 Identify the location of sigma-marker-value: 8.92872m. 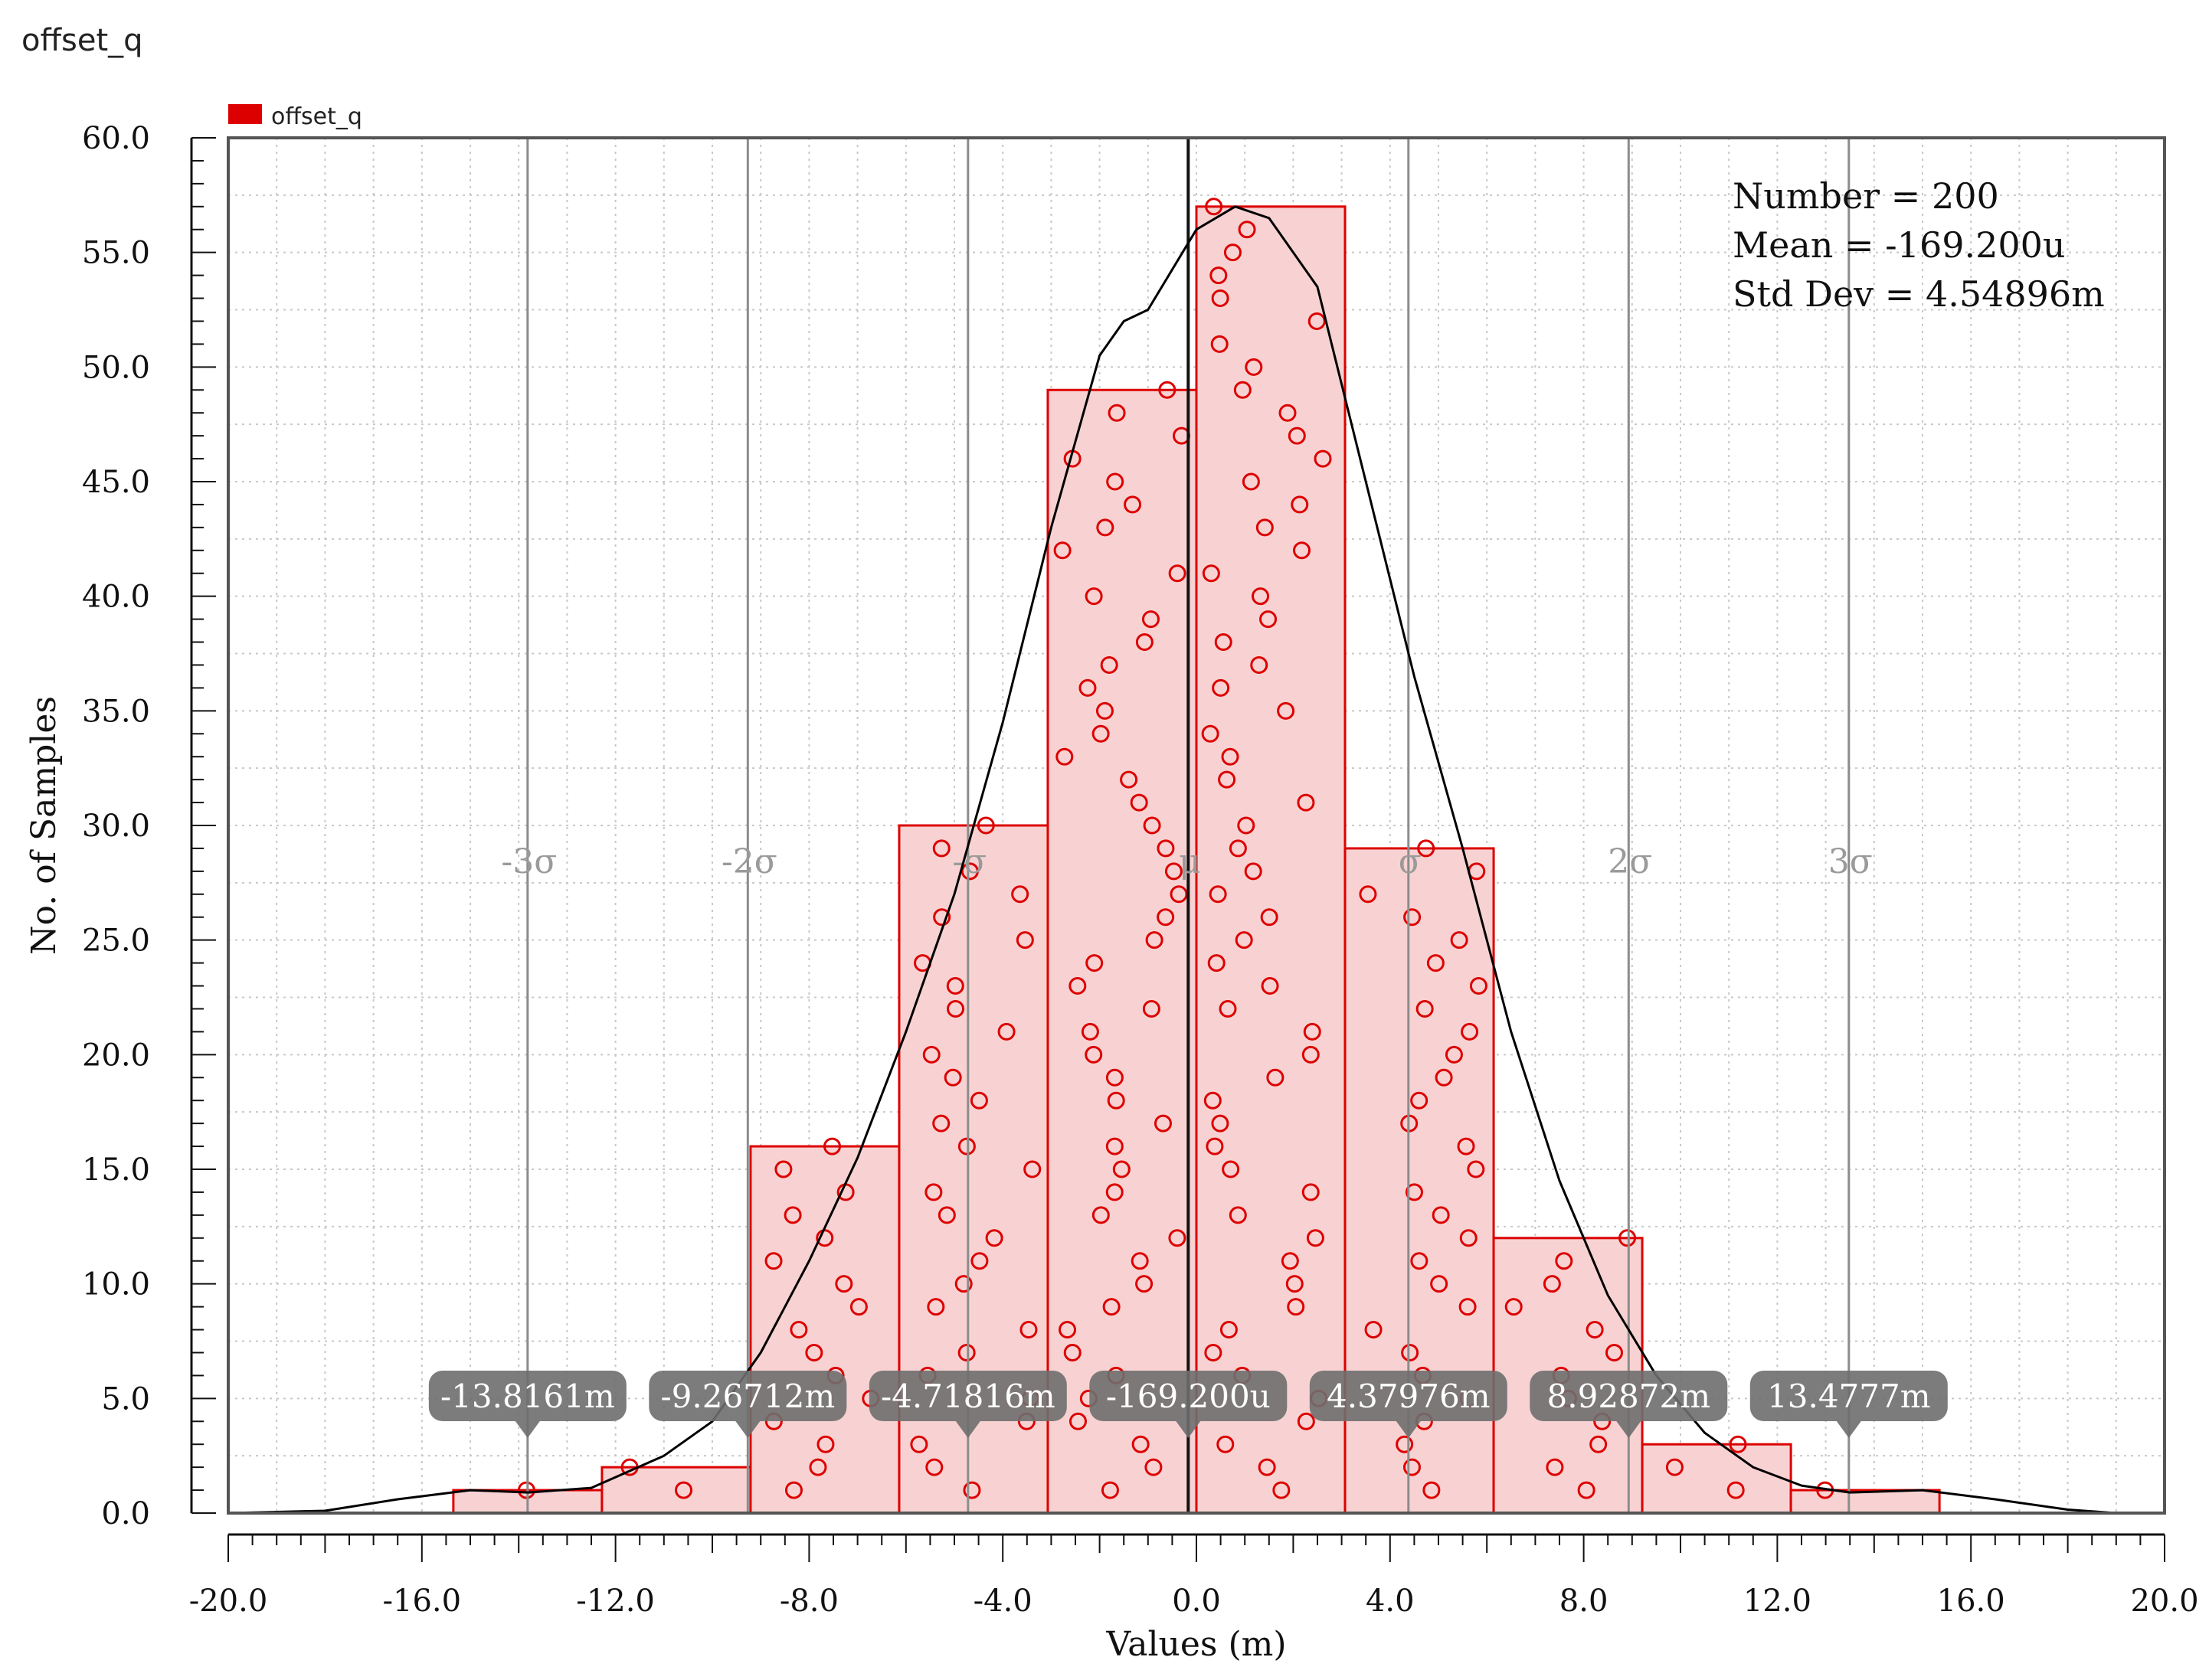
(1629, 1396).